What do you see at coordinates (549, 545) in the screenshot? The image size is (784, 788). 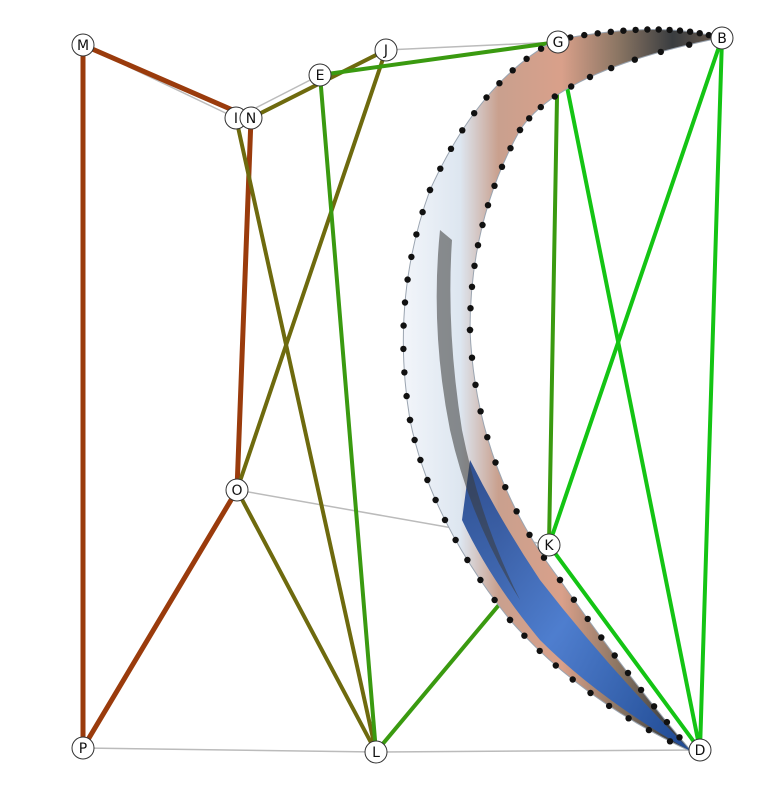 I see `node-k: K` at bounding box center [549, 545].